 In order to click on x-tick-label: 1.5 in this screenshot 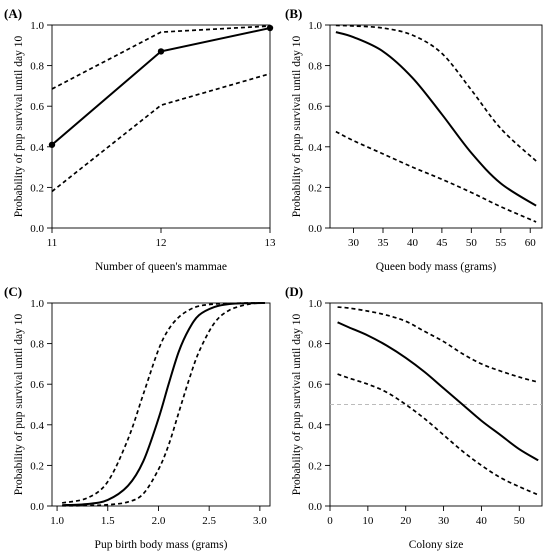, I will do `click(108, 521)`.